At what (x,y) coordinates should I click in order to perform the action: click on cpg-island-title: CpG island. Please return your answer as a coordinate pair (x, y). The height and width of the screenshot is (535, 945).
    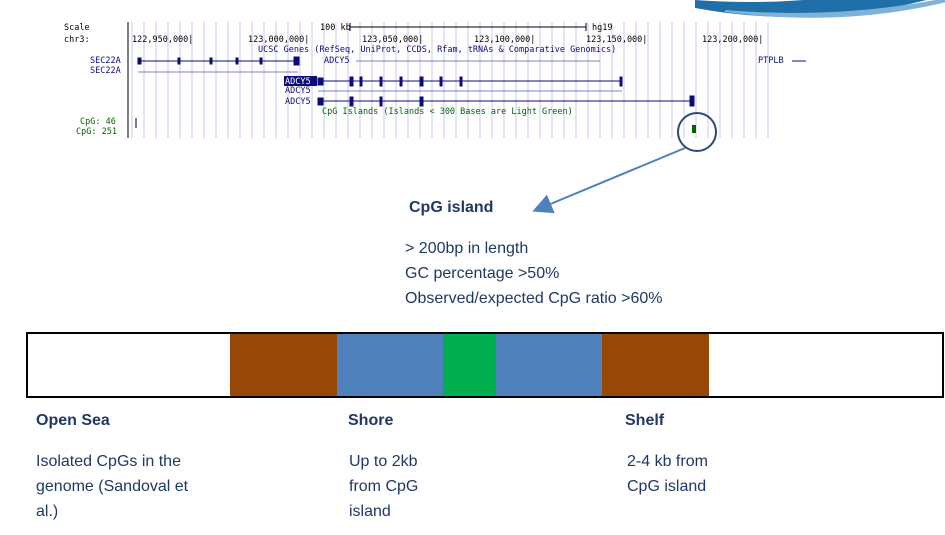
    Looking at the image, I should click on (451, 207).